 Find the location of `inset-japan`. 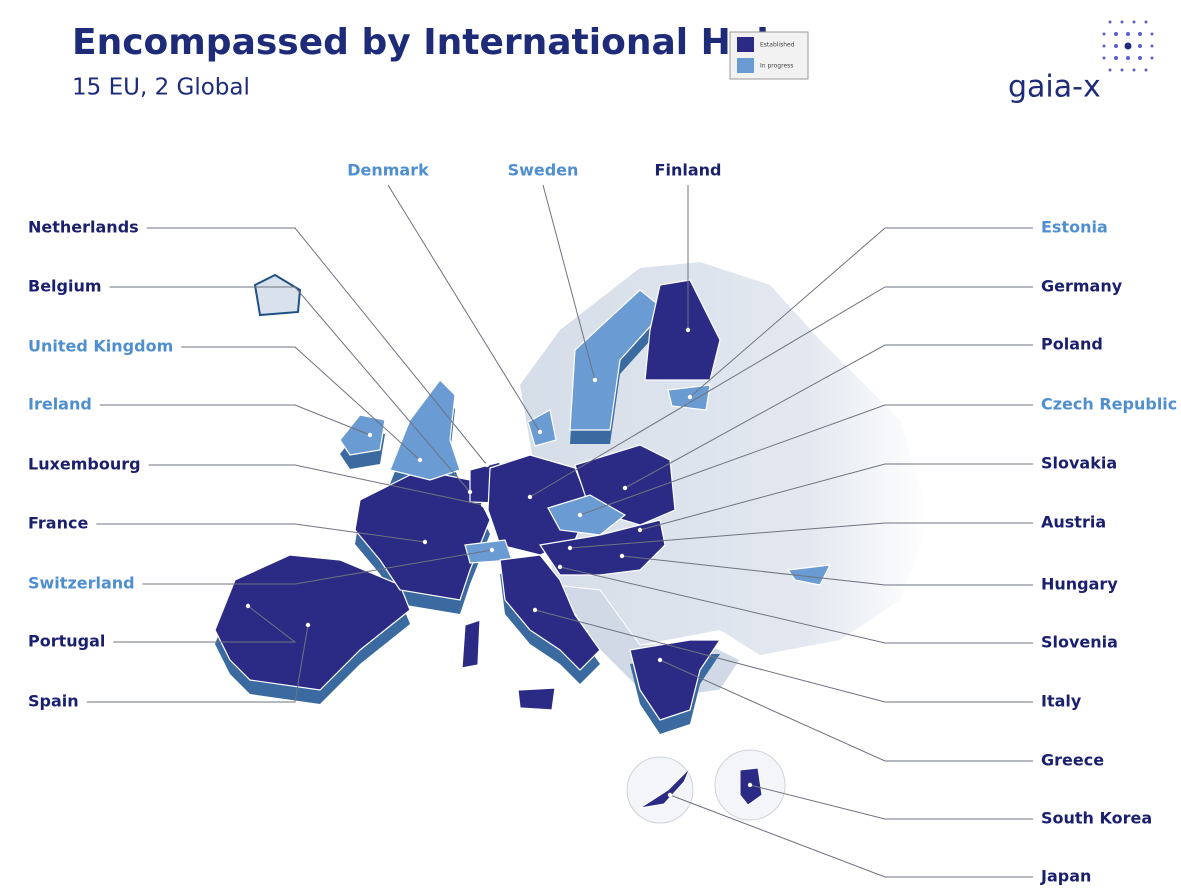

inset-japan is located at coordinates (660, 790).